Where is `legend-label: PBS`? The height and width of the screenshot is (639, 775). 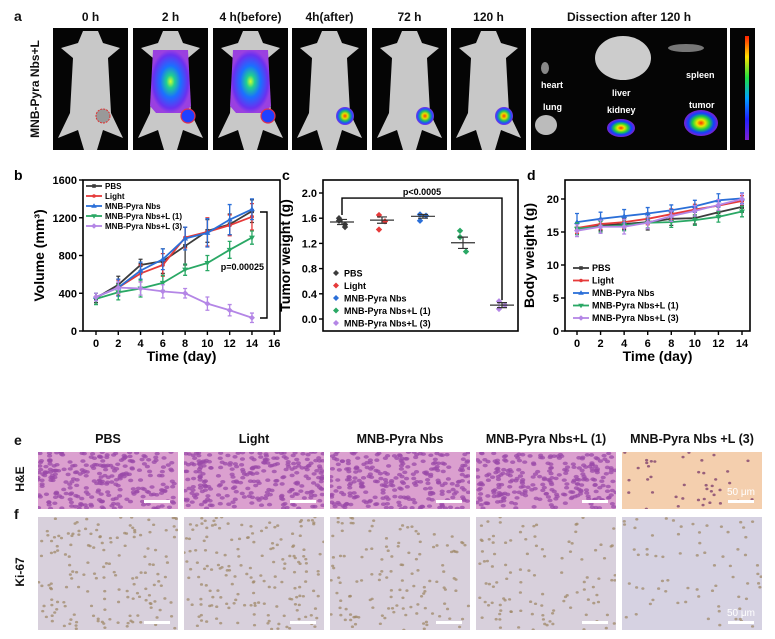
legend-label: PBS is located at coordinates (601, 268).